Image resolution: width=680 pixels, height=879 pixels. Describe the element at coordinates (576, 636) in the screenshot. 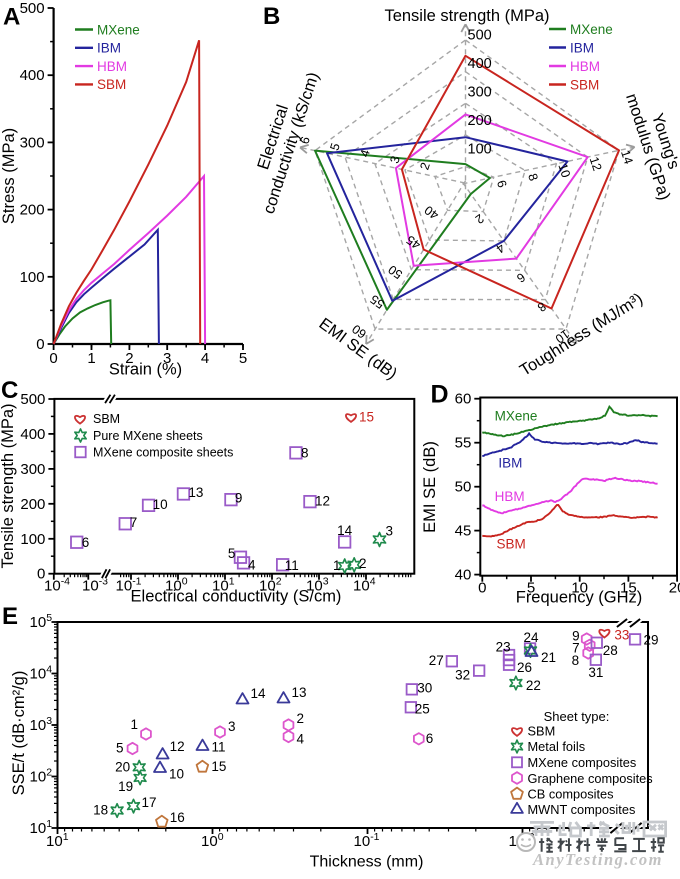

I see `svg-text: 9` at that location.